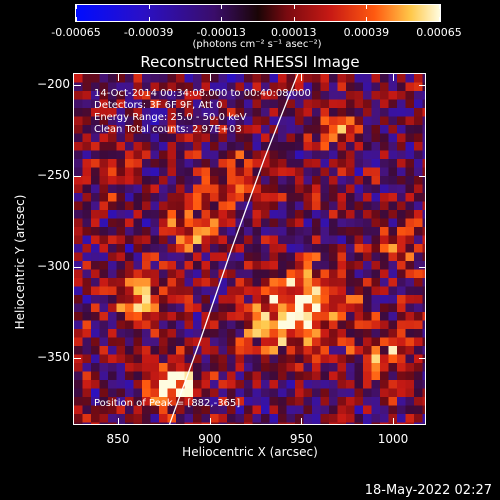 Image resolution: width=500 pixels, height=500 pixels. What do you see at coordinates (158, 105) in the screenshot?
I see `annotation-detectors: Detectors: 3F 6F 9F, Att 0` at bounding box center [158, 105].